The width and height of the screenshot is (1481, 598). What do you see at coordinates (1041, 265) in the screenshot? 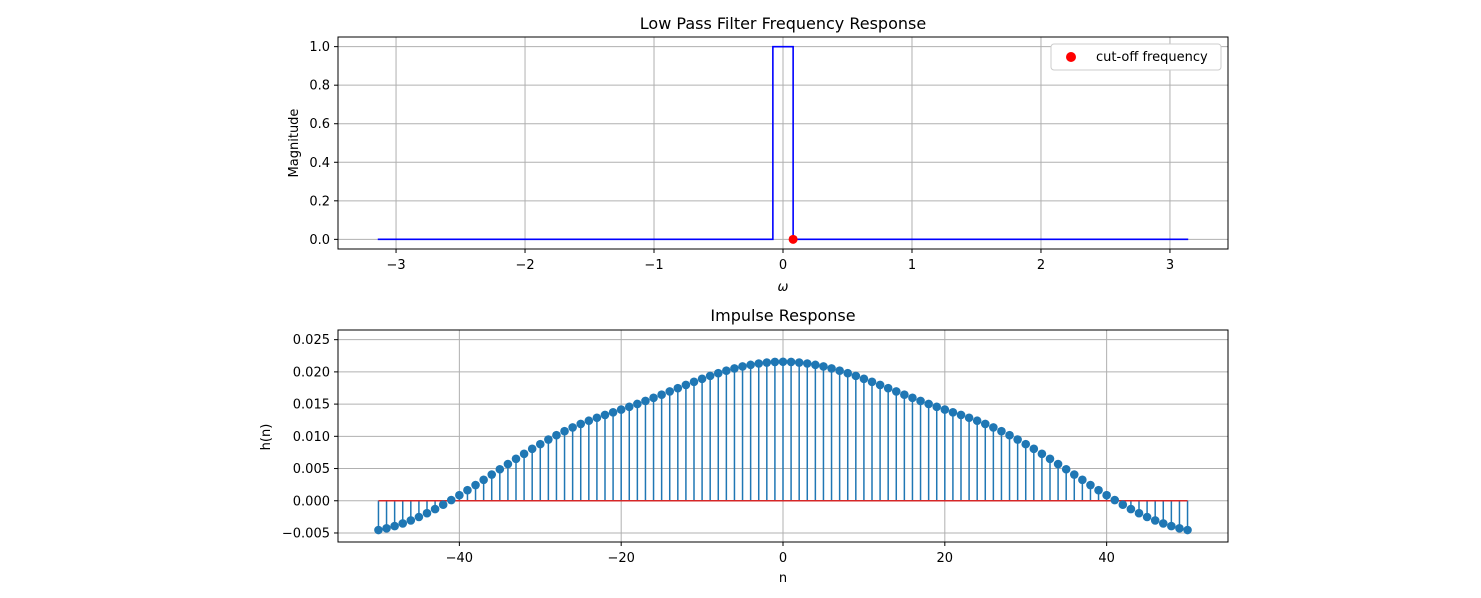
I see `frequency-response-xtick-label: 2` at bounding box center [1041, 265].